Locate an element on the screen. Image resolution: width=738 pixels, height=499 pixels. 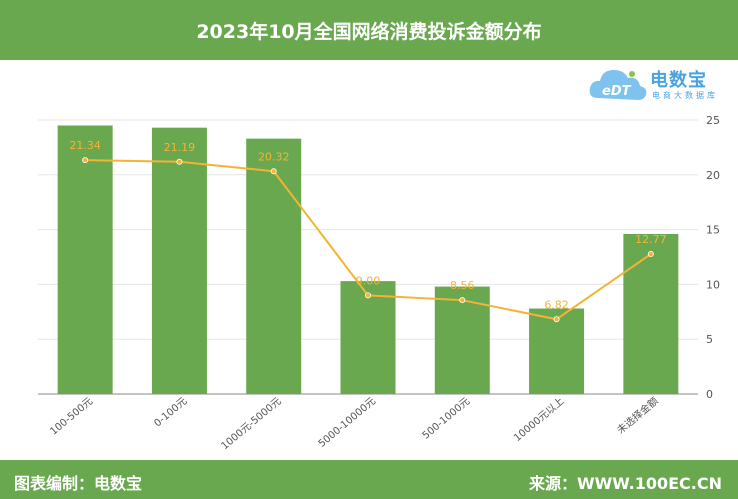
data-label: 21.34 is located at coordinates (85, 145).